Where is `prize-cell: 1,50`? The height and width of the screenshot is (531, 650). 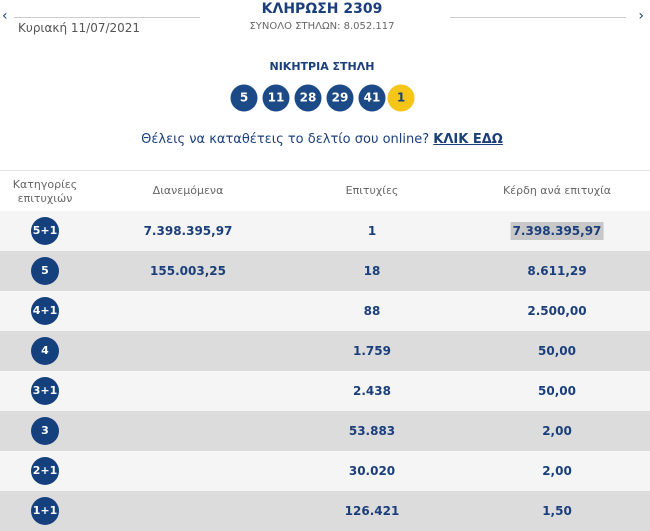
prize-cell: 1,50 is located at coordinates (557, 511).